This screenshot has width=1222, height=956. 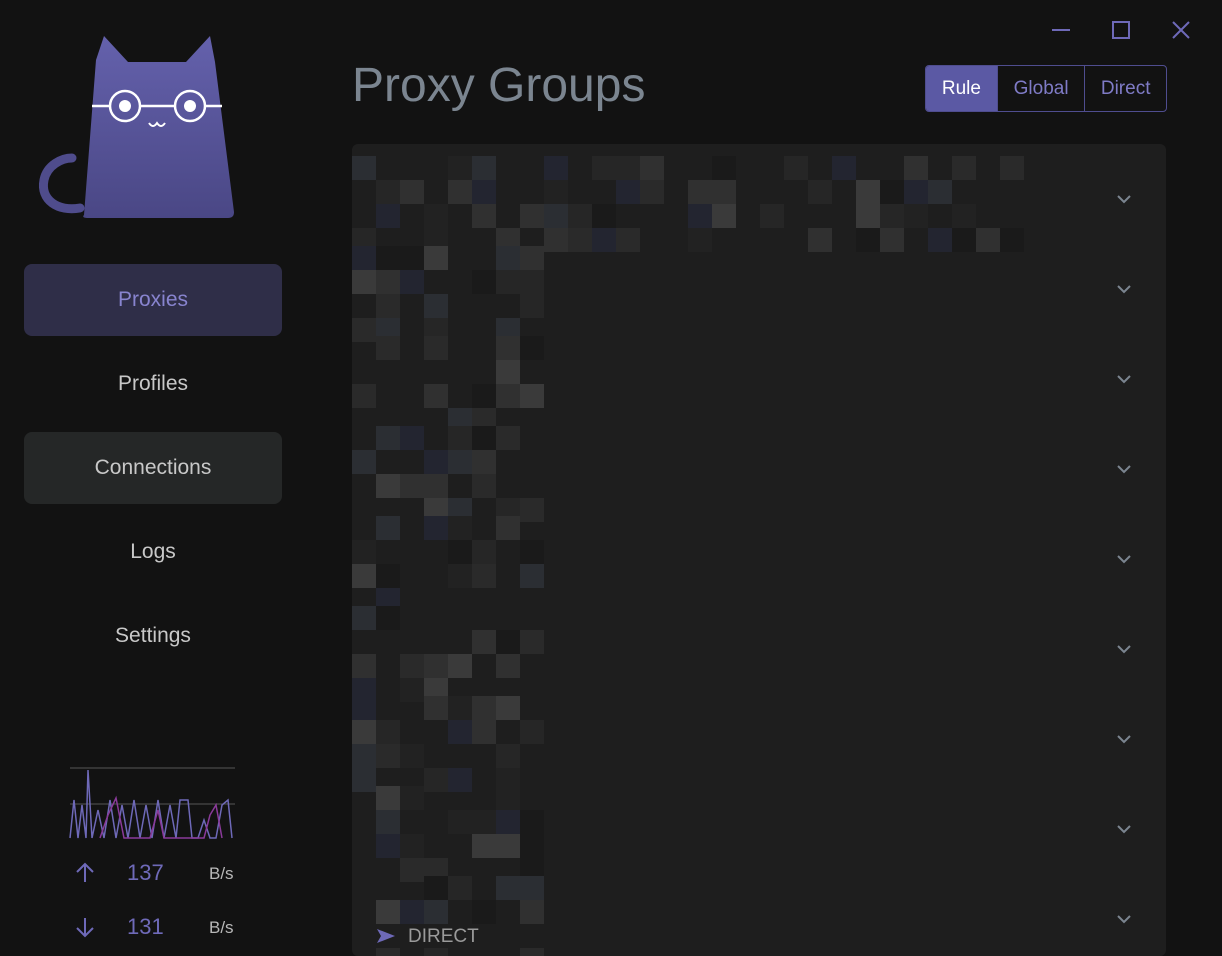 What do you see at coordinates (153, 551) in the screenshot?
I see `nav-item: Logs` at bounding box center [153, 551].